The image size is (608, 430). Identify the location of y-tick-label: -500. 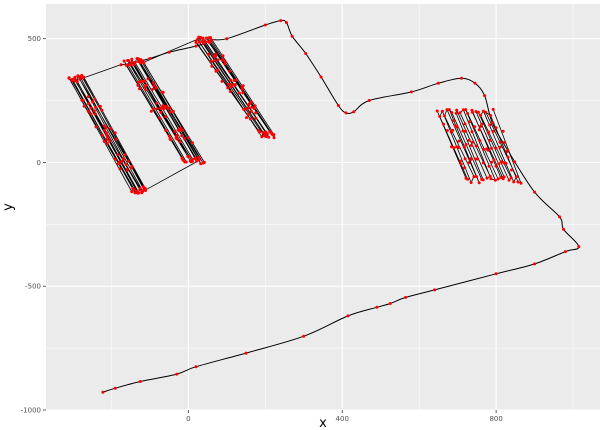
(33, 287).